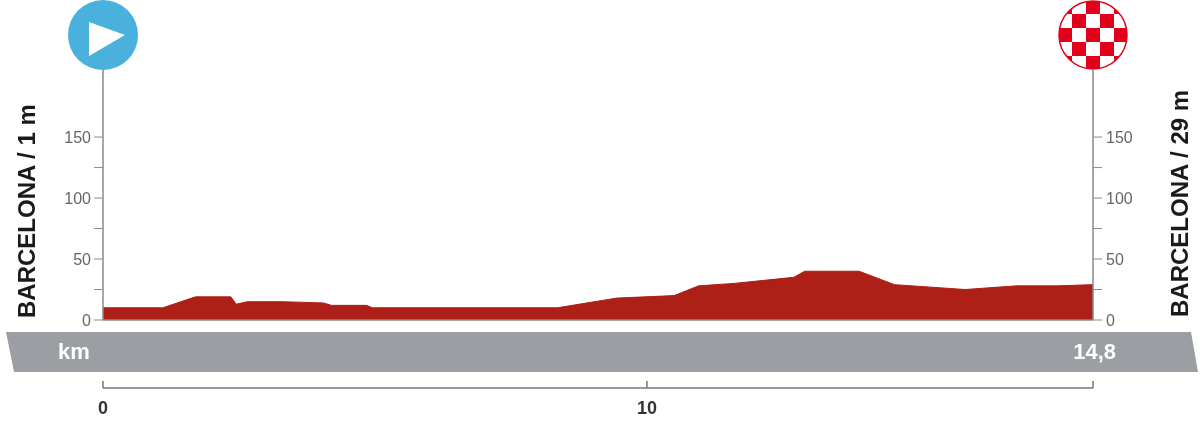 Image resolution: width=1200 pixels, height=424 pixels. I want to click on y2-tick-label: 100, so click(1119, 198).